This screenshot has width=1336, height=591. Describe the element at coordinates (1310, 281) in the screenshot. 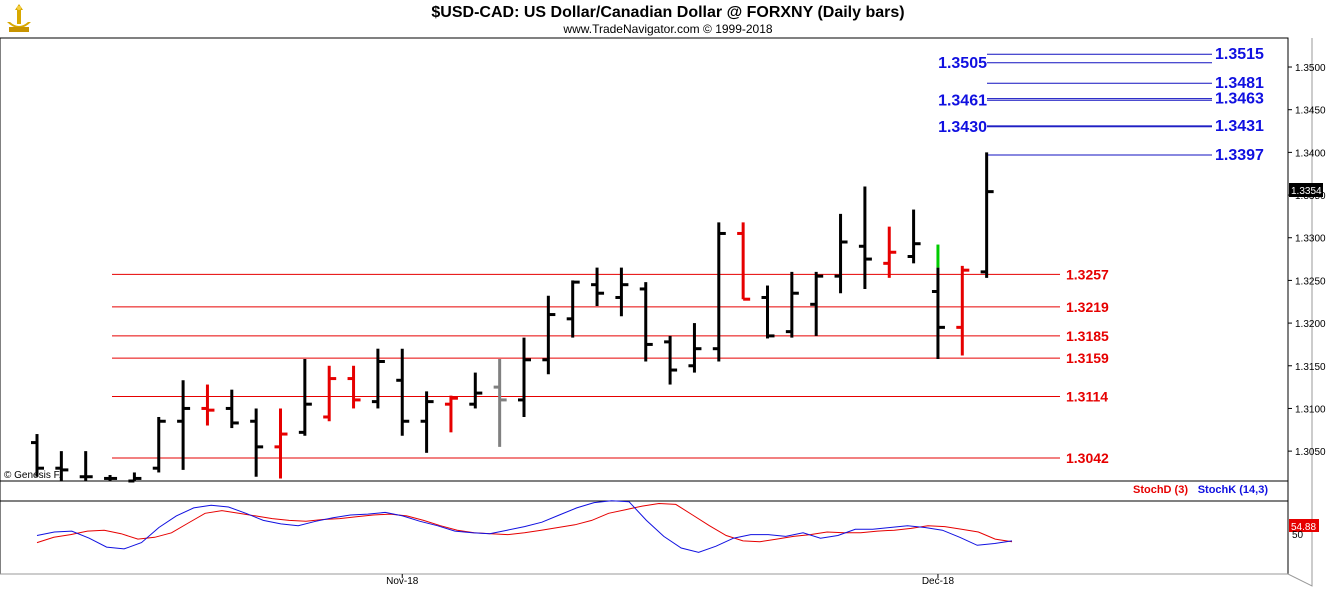

I see `y-tick-label: 1.3250` at that location.